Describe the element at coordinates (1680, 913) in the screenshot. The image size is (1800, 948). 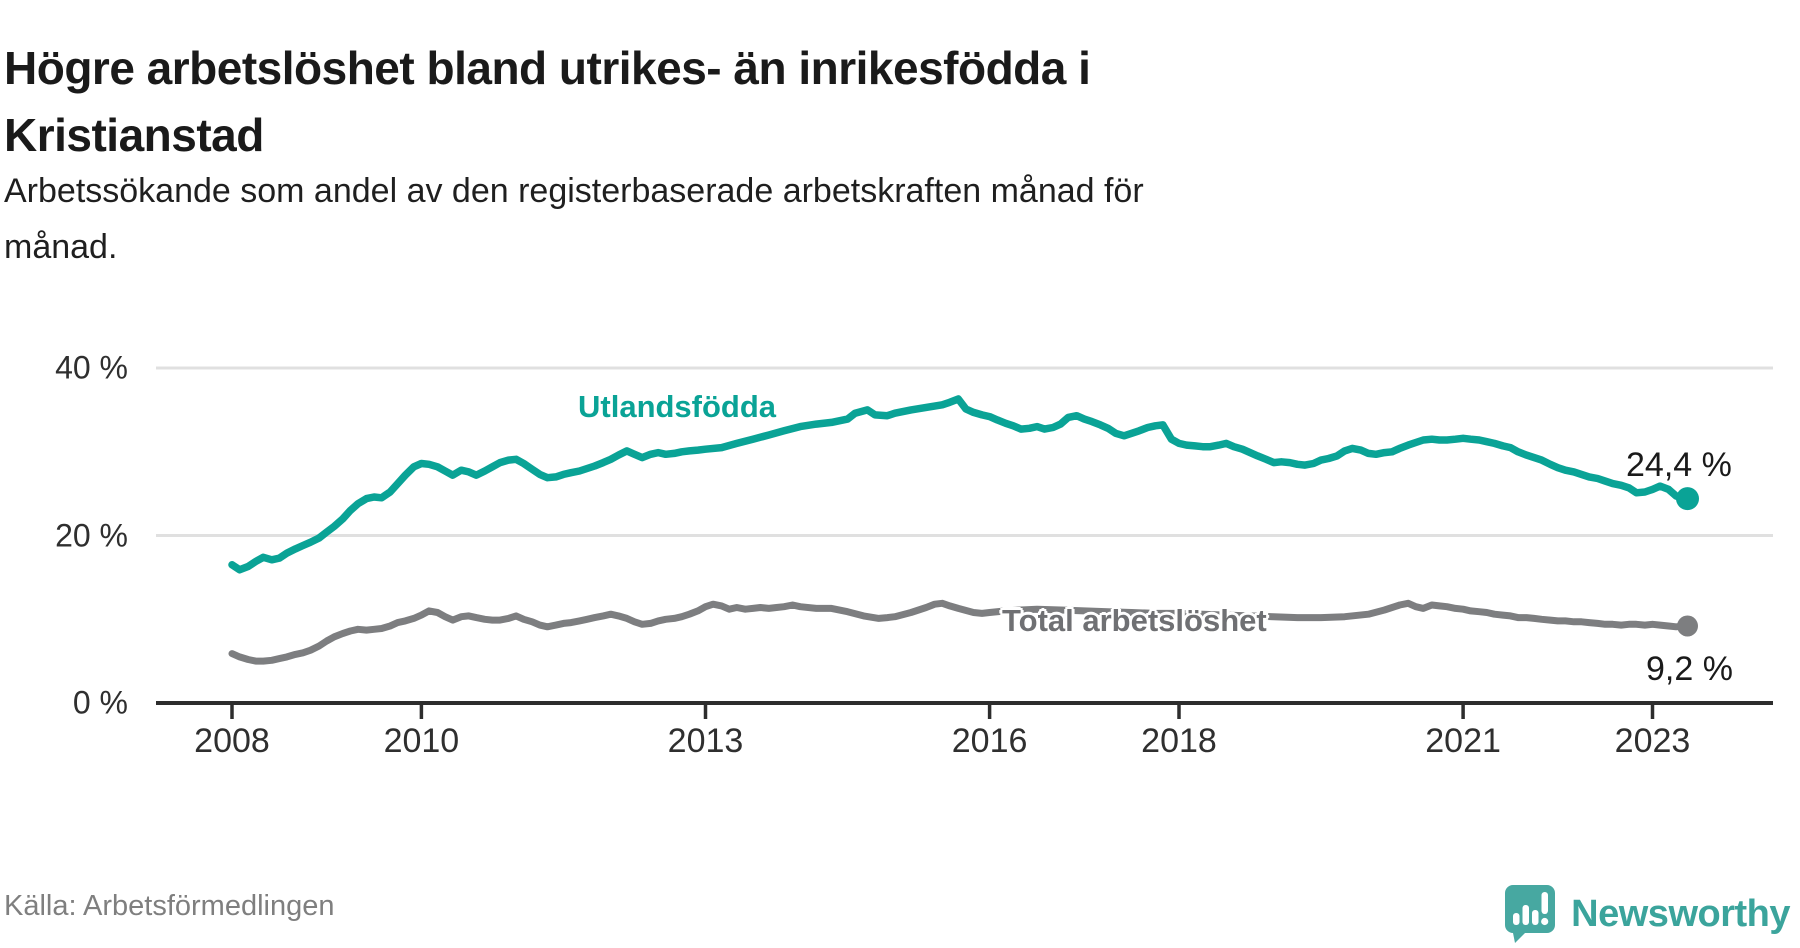
I see `newsworthy-logo-text: Newsworthy` at that location.